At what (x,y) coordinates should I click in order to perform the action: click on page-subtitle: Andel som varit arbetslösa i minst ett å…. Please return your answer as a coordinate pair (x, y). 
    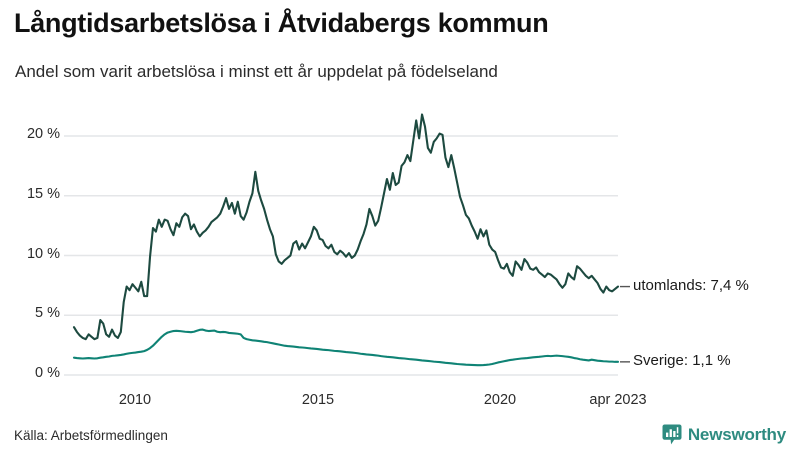
    Looking at the image, I should click on (256, 71).